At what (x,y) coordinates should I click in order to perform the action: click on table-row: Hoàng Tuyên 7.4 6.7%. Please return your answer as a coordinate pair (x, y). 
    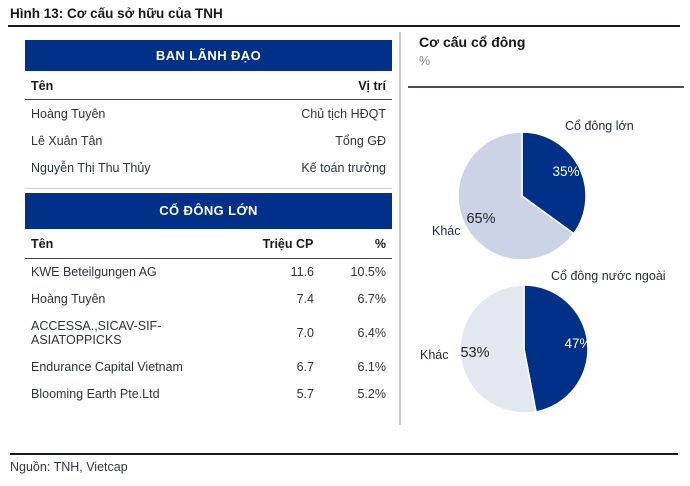
    Looking at the image, I should click on (208, 299).